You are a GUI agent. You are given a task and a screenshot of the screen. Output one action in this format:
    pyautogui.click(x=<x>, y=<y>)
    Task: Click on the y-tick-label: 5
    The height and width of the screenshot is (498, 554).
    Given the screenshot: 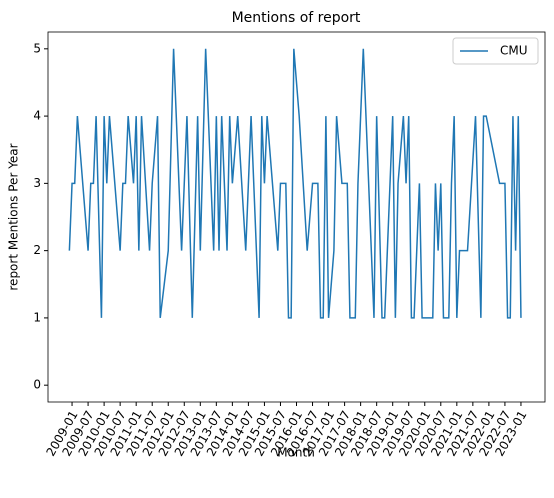 What is the action you would take?
    pyautogui.click(x=37, y=48)
    